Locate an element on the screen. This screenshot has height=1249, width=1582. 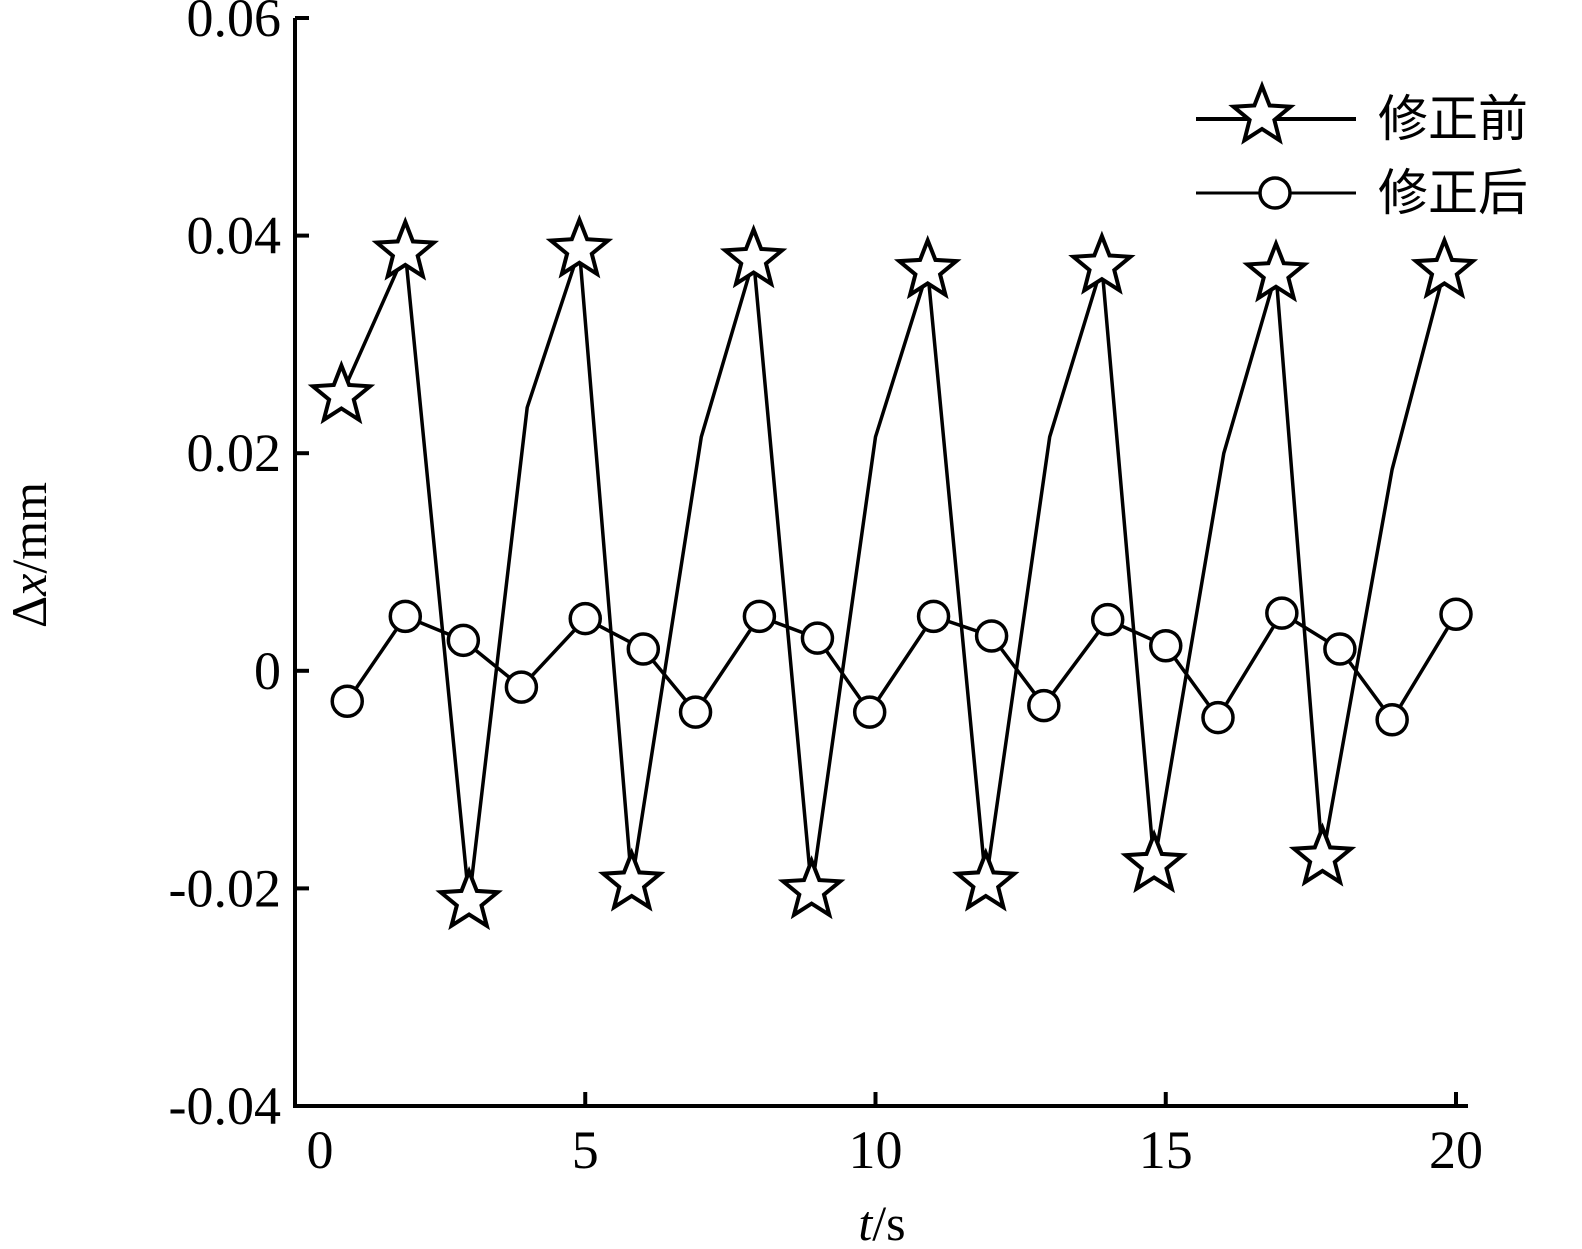
series-after is located at coordinates (901, 666).